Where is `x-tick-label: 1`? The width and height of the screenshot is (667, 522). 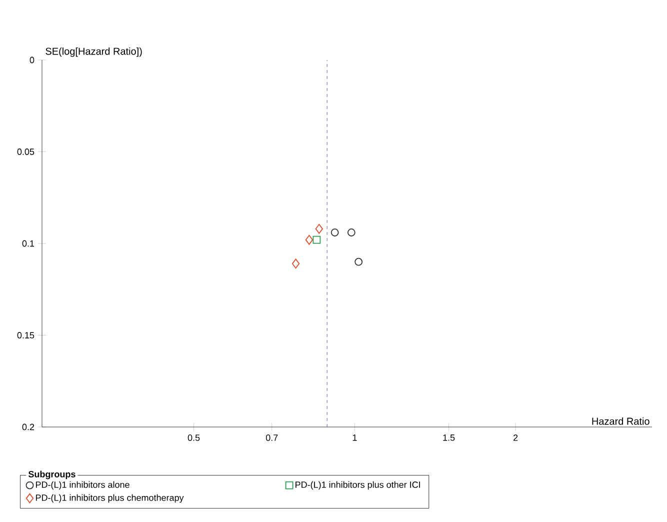 x-tick-label: 1 is located at coordinates (354, 437).